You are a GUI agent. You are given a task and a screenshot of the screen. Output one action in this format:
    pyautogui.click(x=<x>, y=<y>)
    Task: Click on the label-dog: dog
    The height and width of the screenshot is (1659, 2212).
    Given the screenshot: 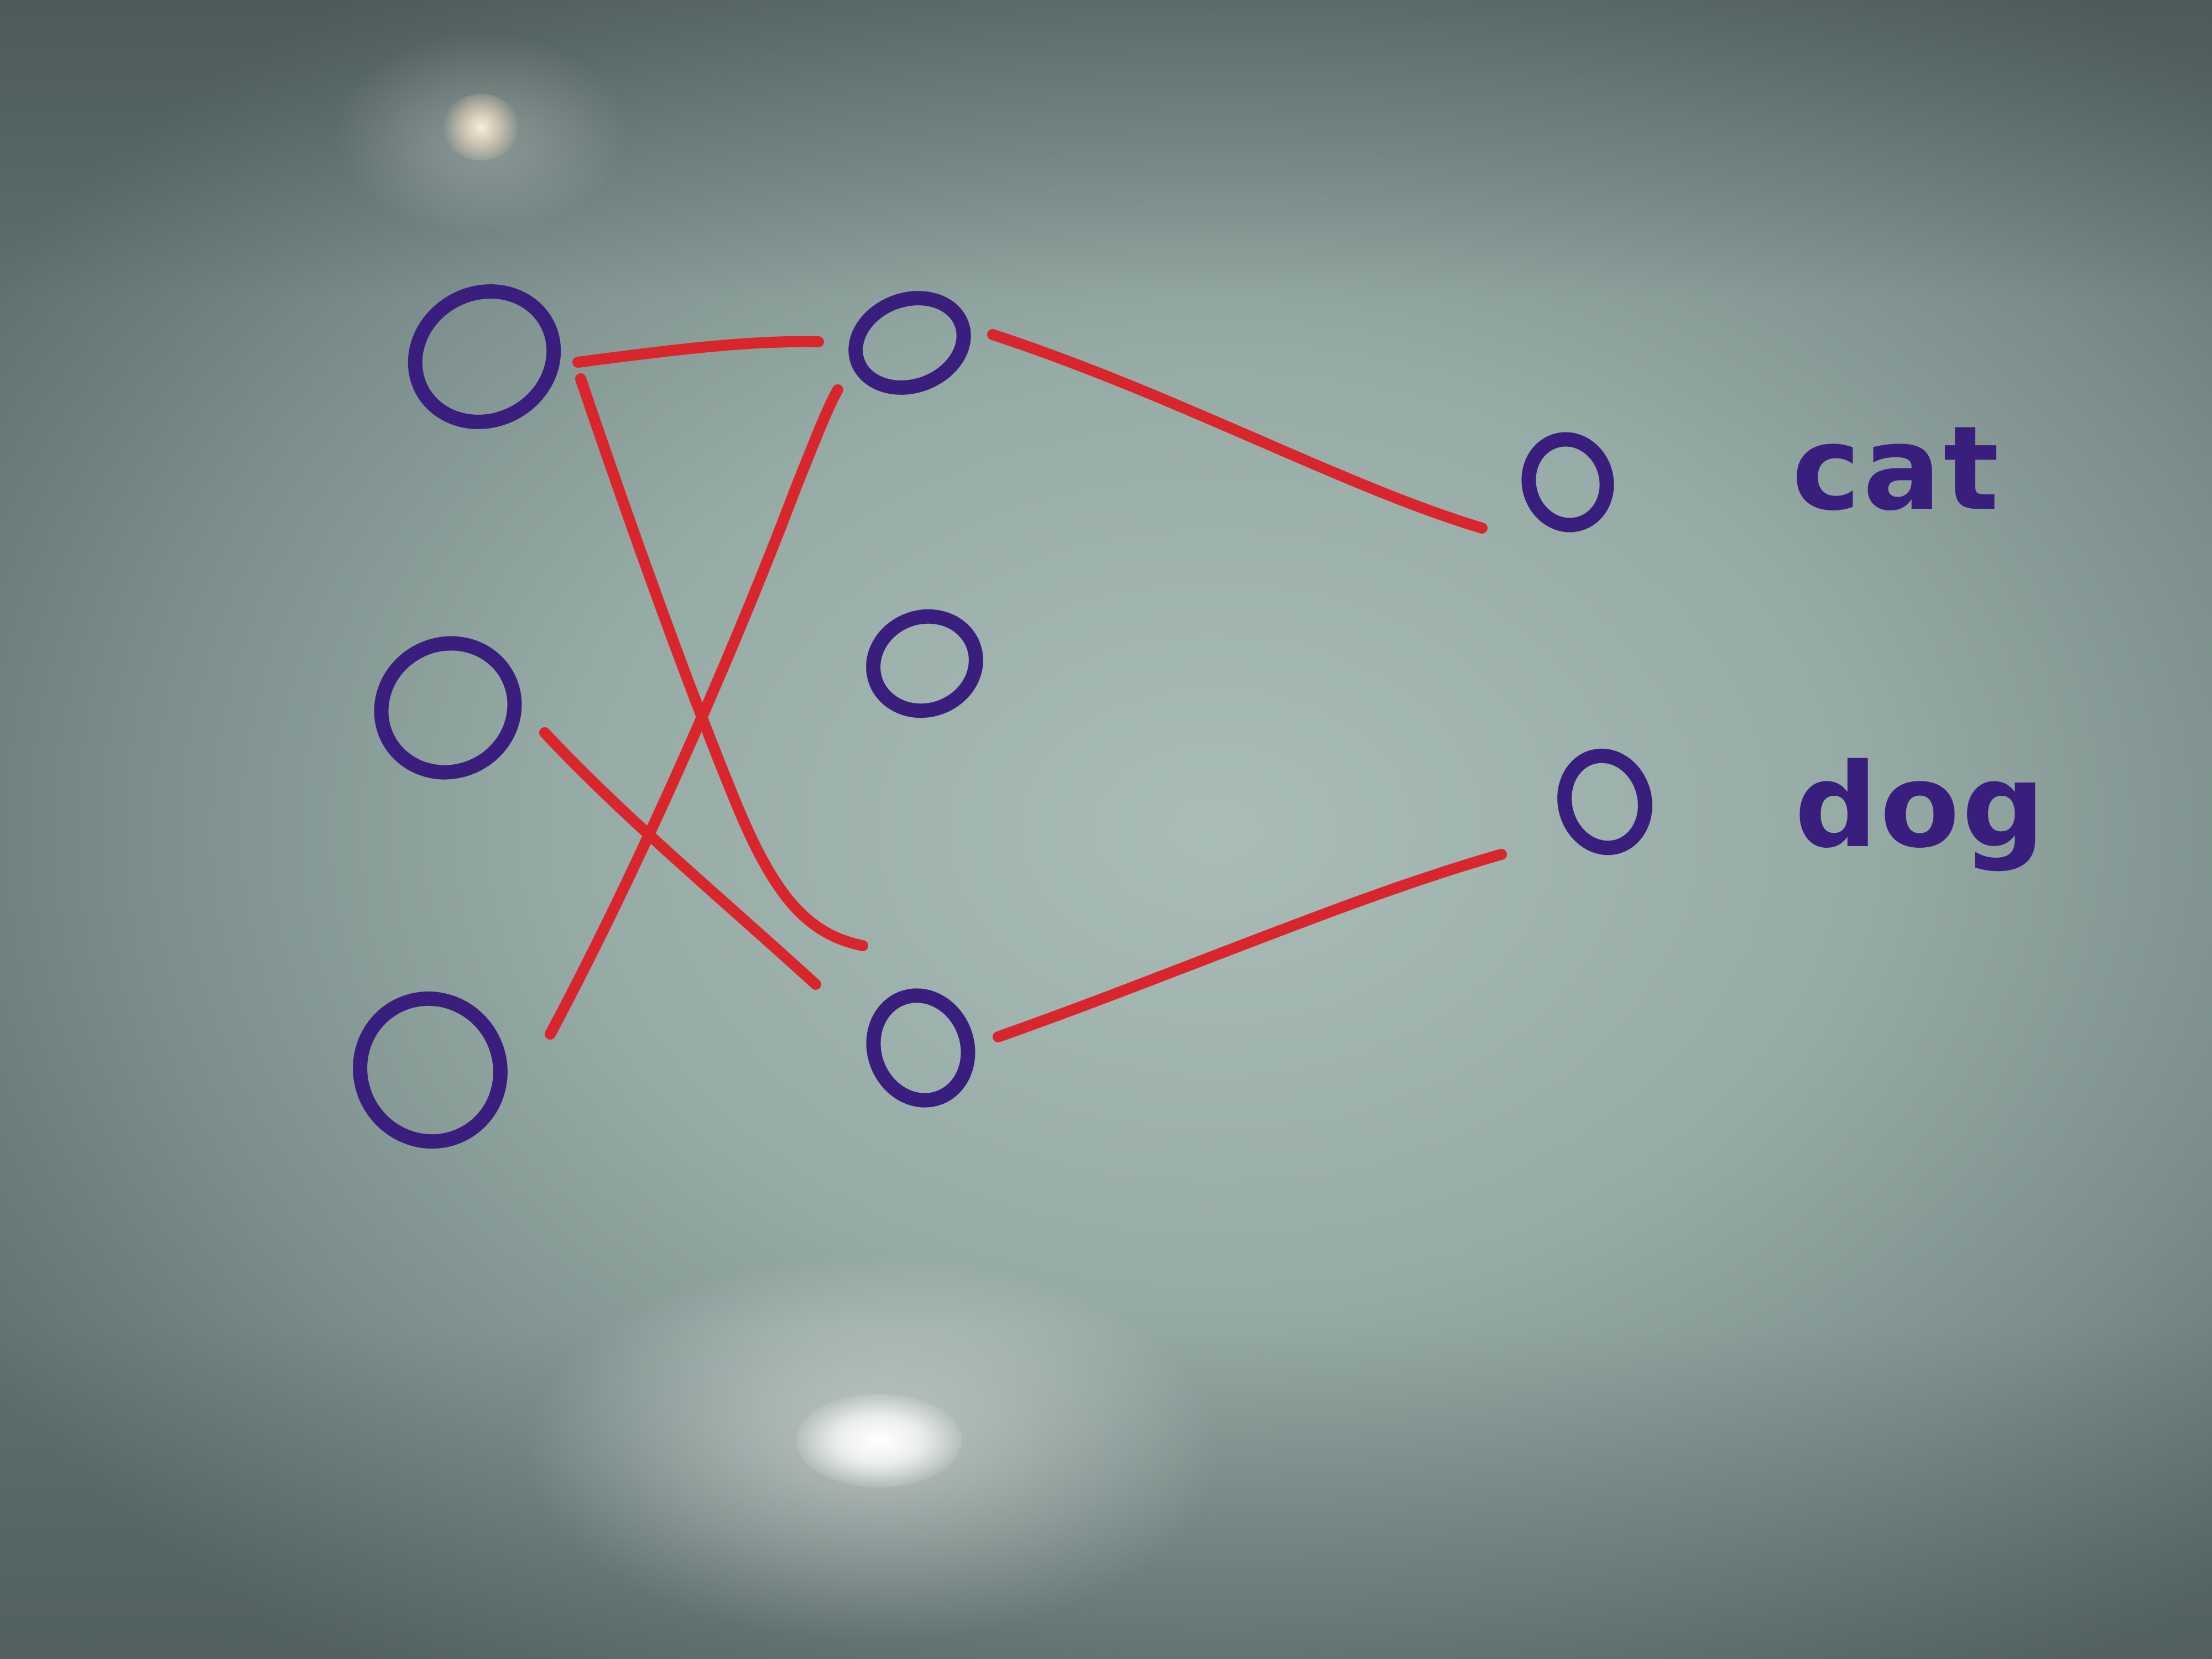 What is the action you would take?
    pyautogui.click(x=1921, y=806)
    